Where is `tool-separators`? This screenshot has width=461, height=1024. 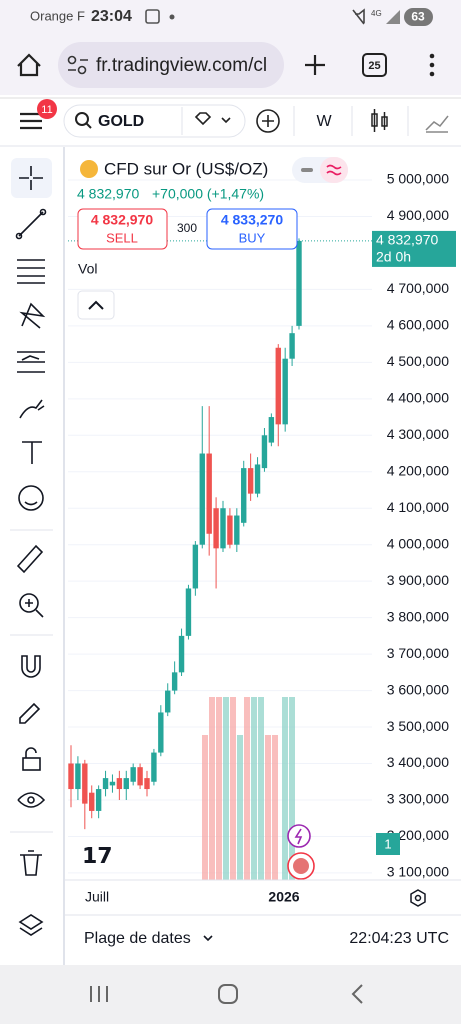
tool-separators is located at coordinates (31, 681).